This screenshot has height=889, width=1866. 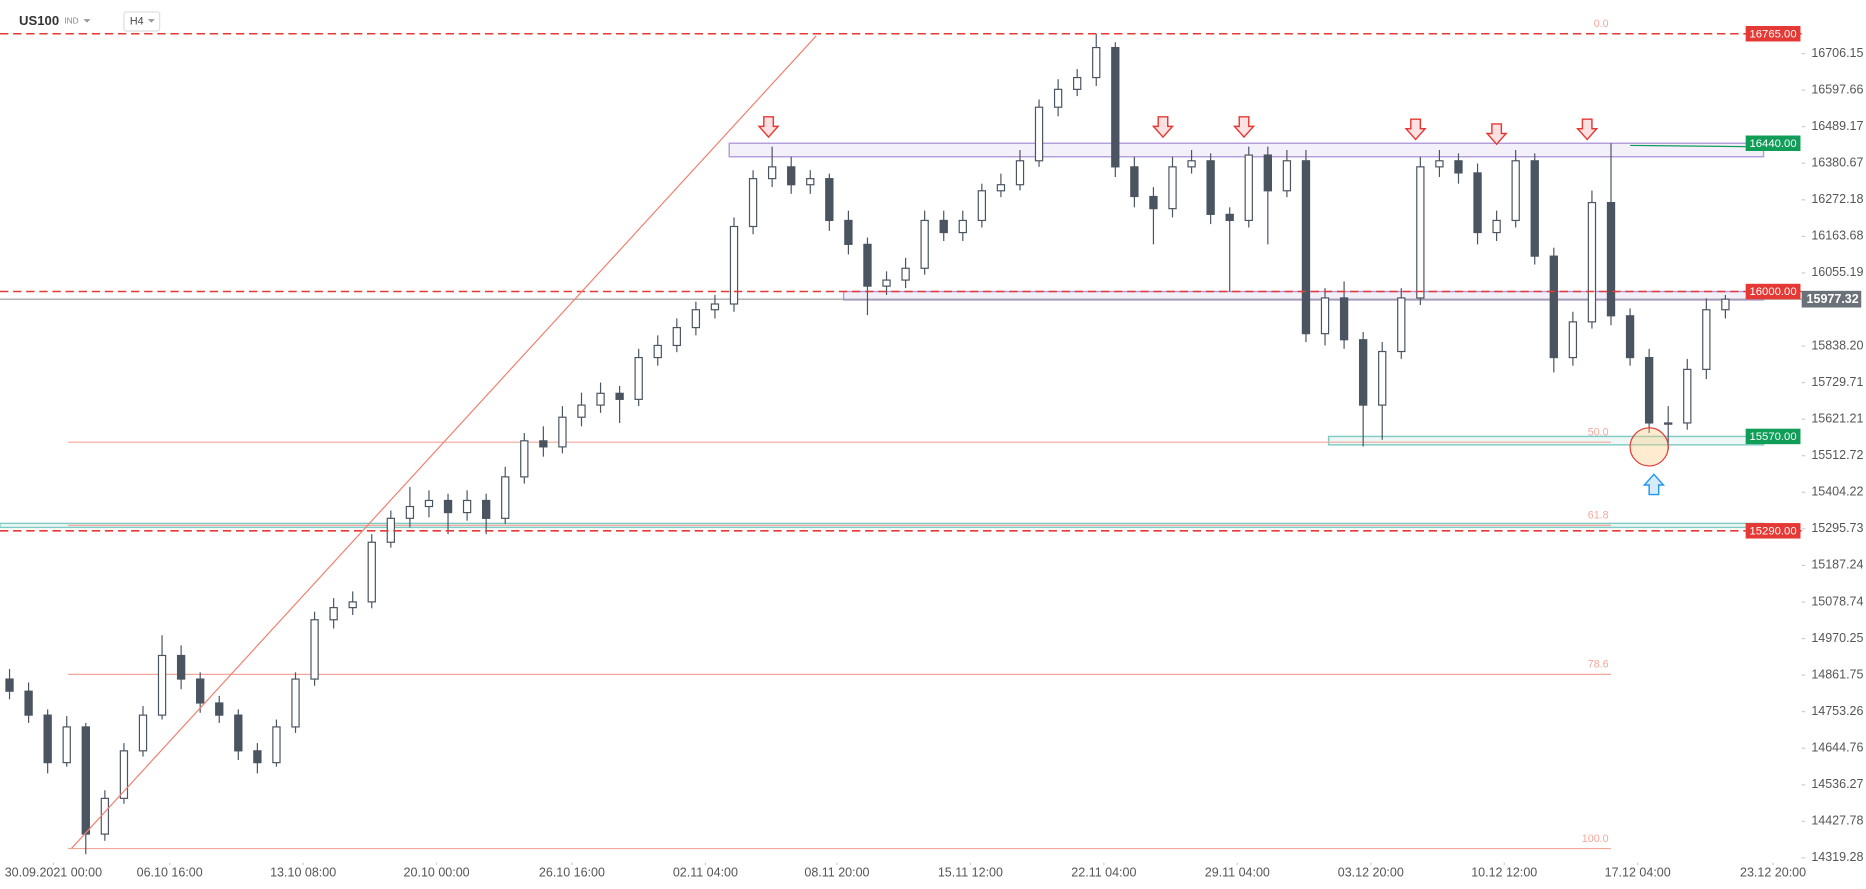 What do you see at coordinates (1504, 873) in the screenshot?
I see `x-tick-label: 10.12 12:00` at bounding box center [1504, 873].